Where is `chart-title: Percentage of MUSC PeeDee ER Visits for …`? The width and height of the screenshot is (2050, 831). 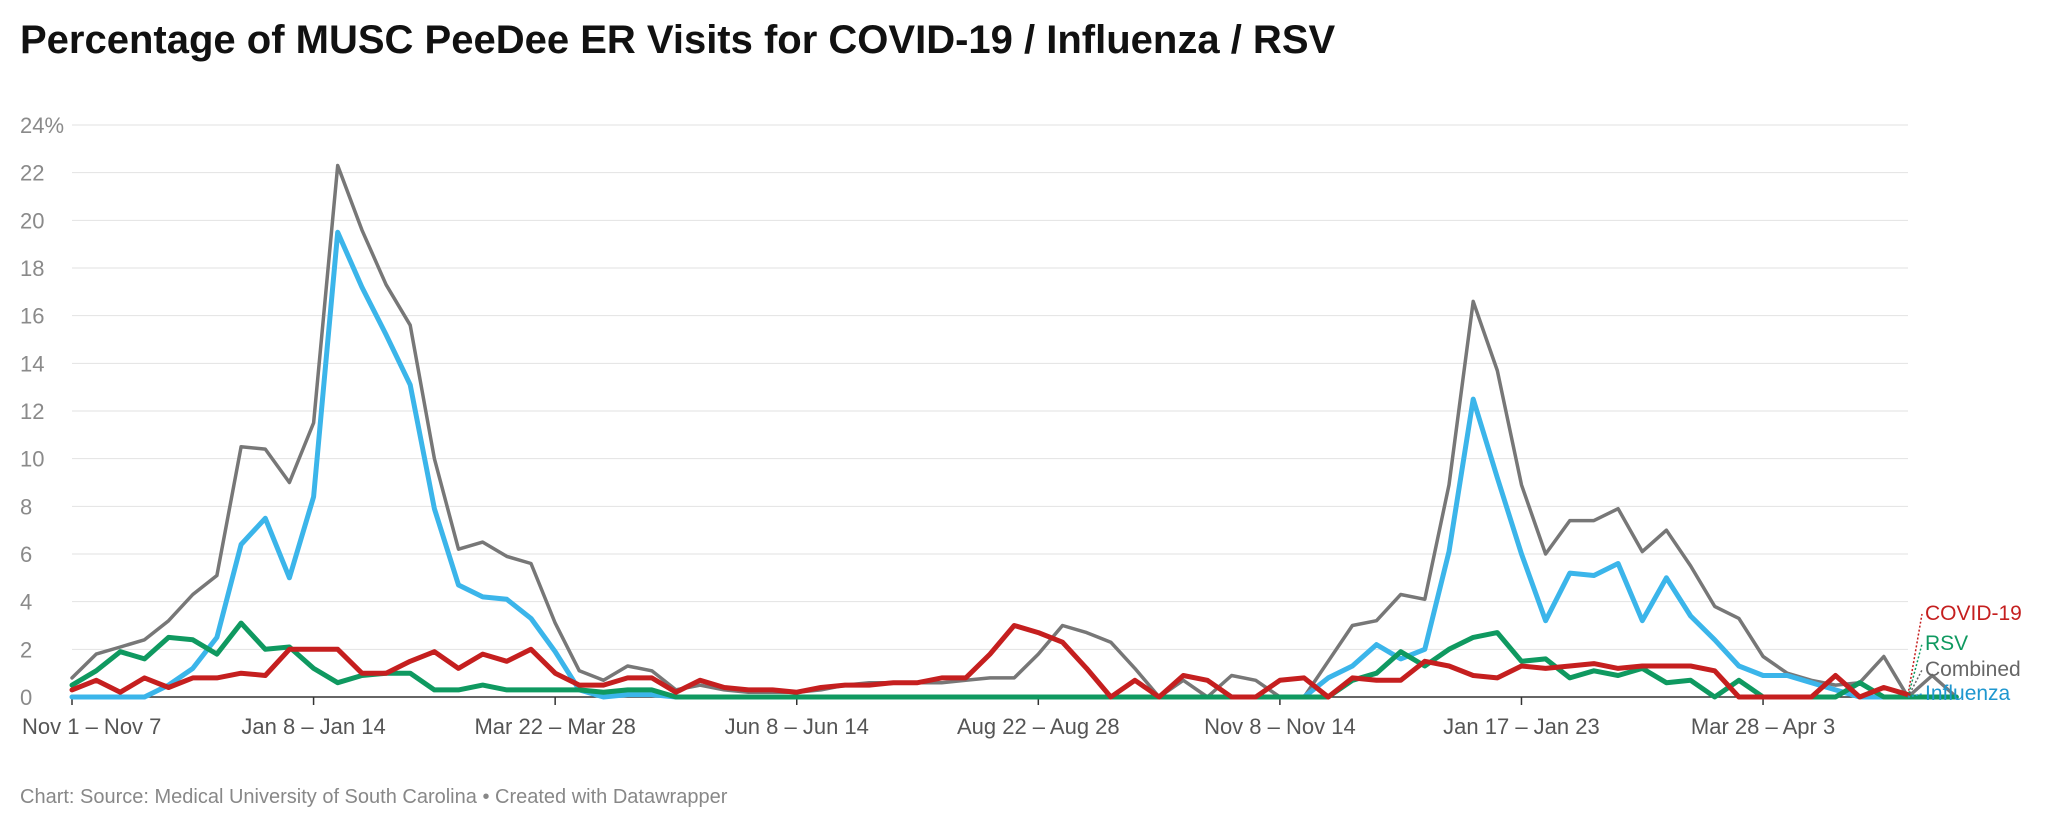
chart-title: Percentage of MUSC PeeDee ER Visits for … is located at coordinates (678, 40).